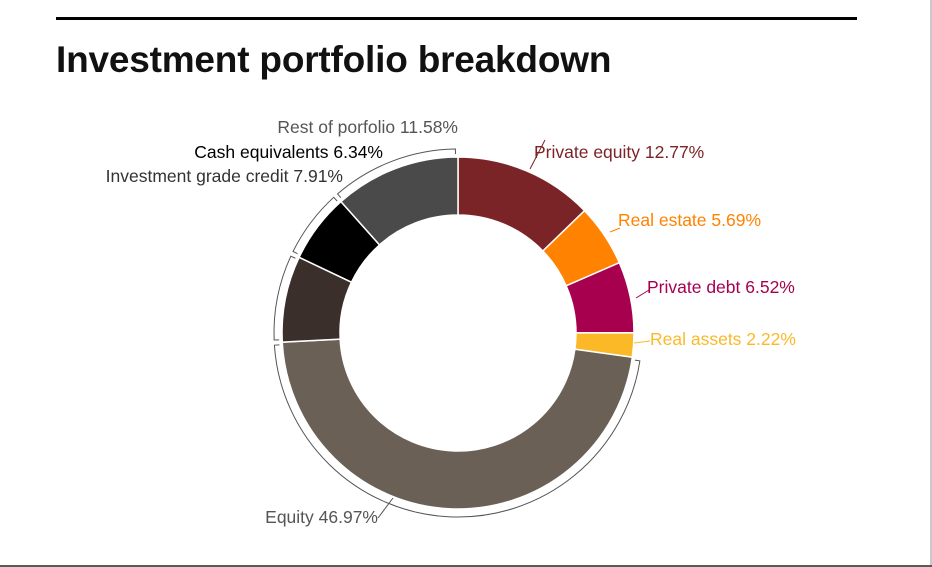 The image size is (932, 567). I want to click on bracket-equity, so click(457, 431).